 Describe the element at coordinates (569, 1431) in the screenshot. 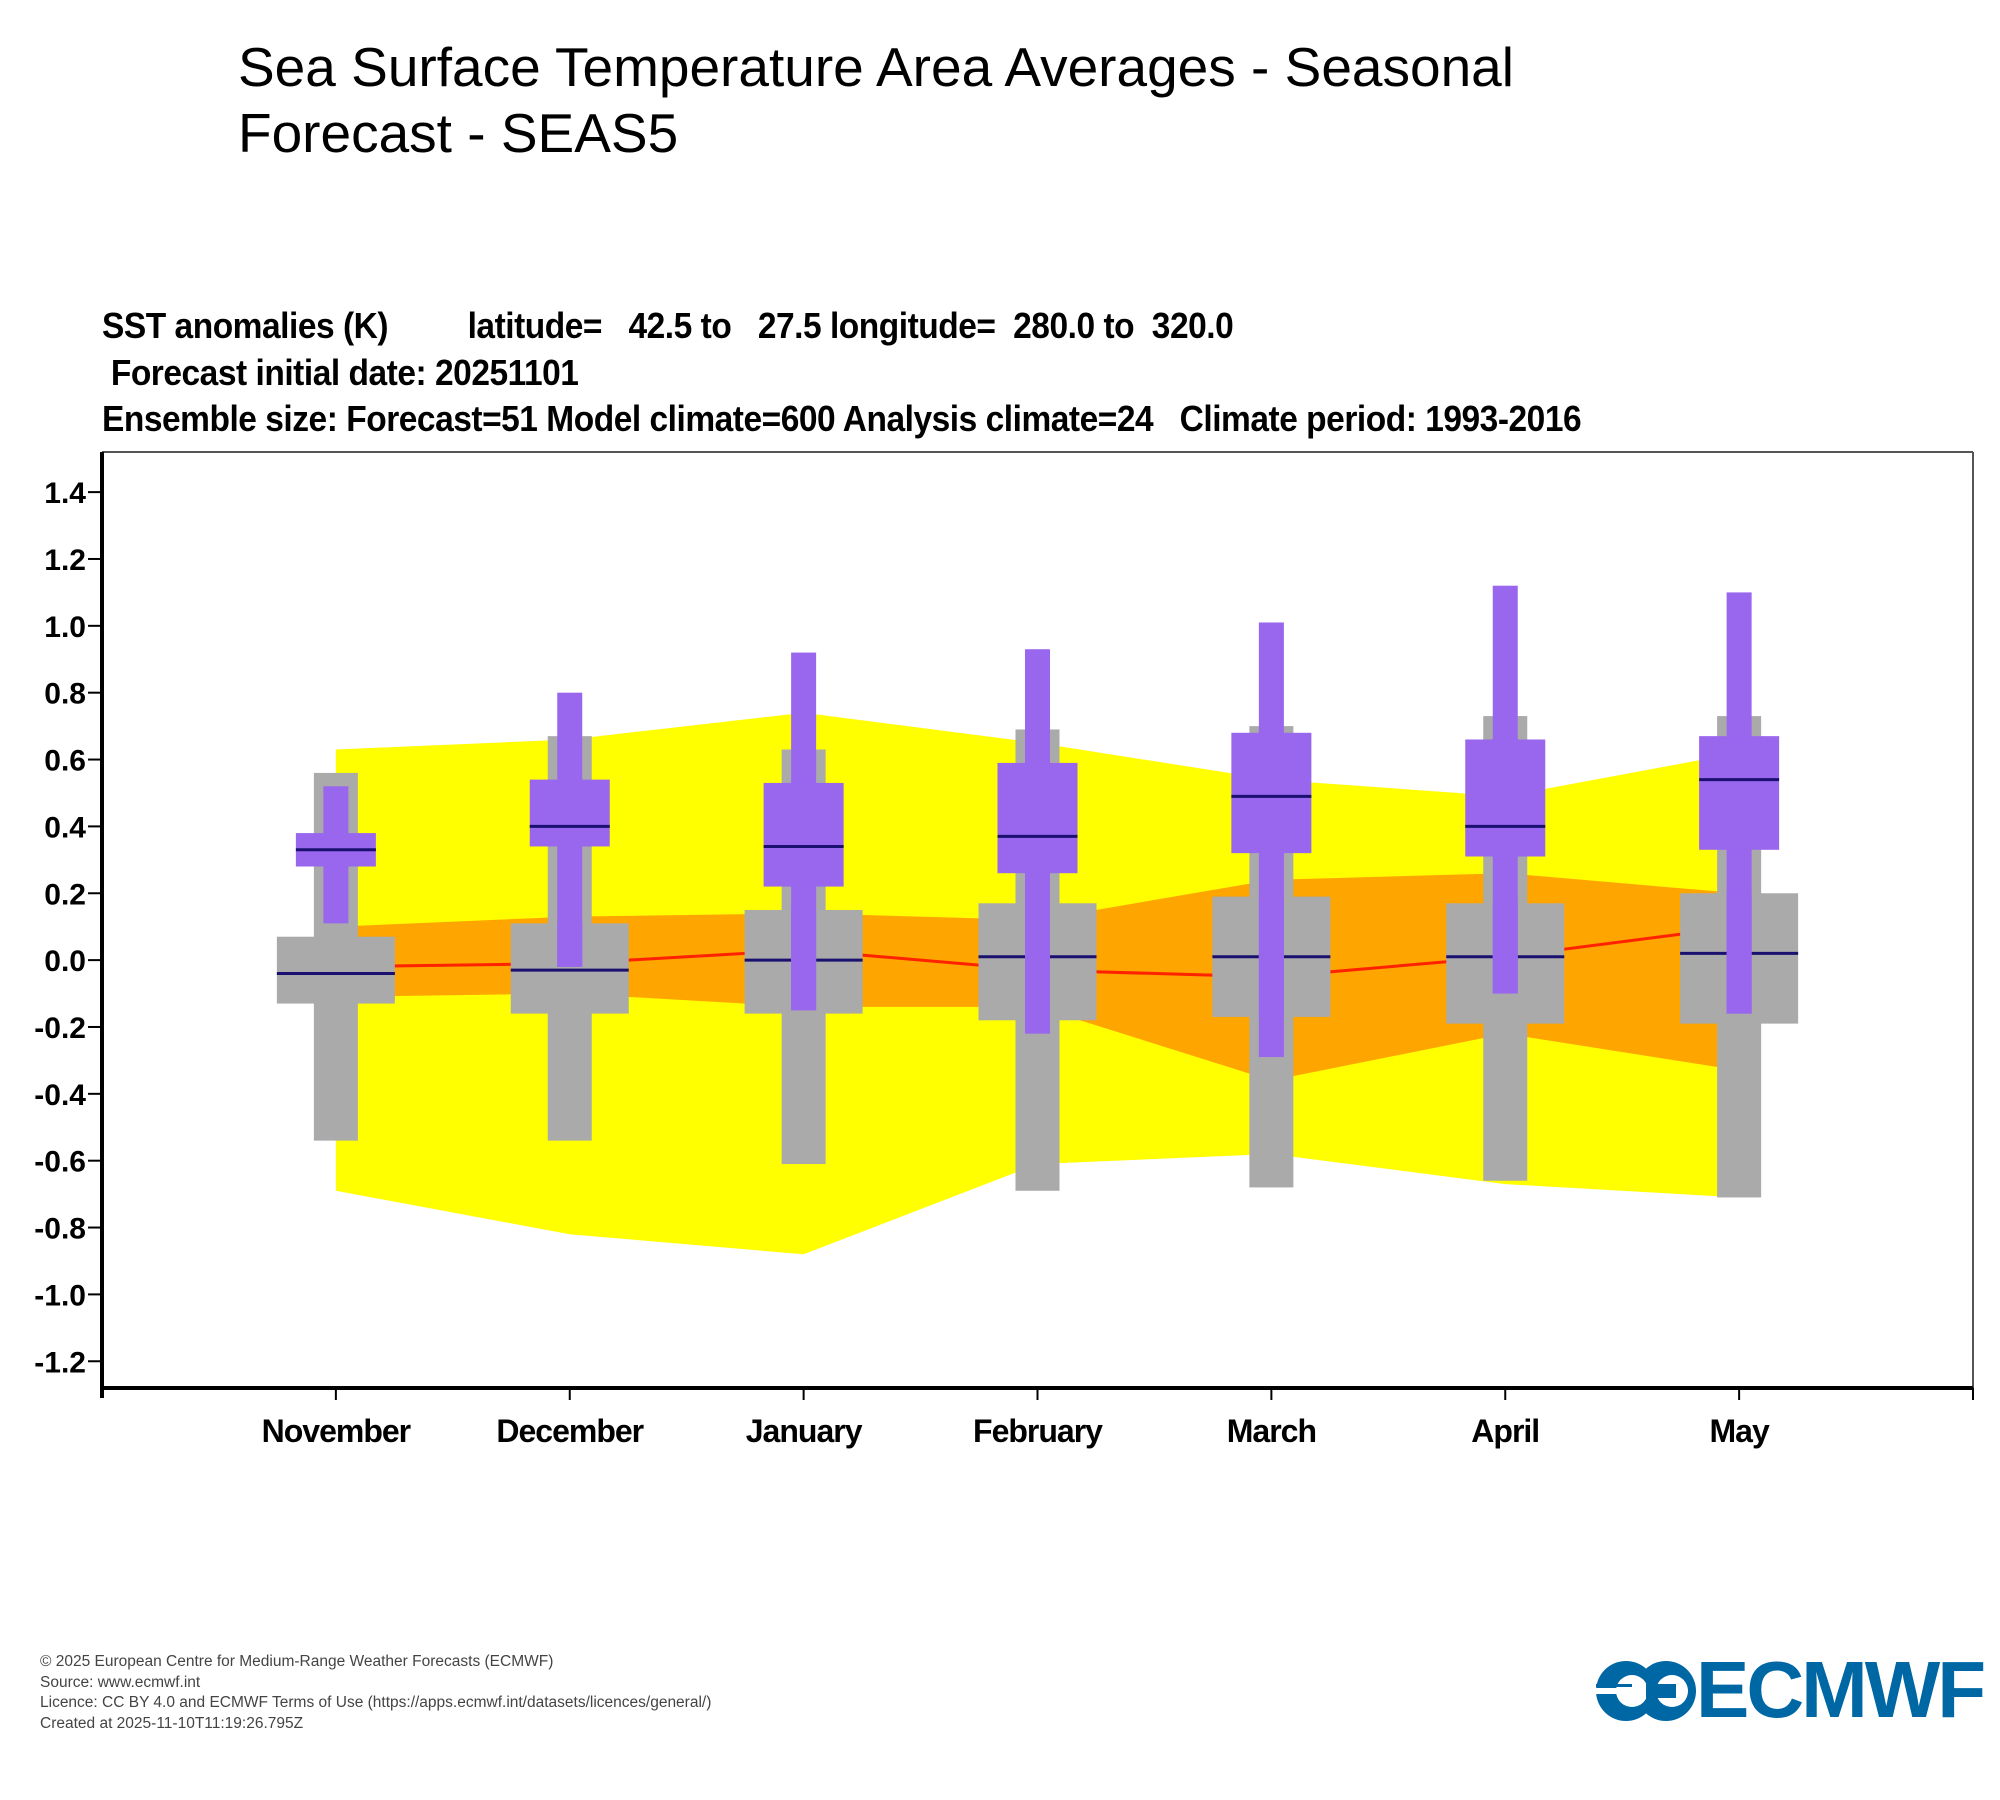

I see `x-tick-label-december: December` at that location.